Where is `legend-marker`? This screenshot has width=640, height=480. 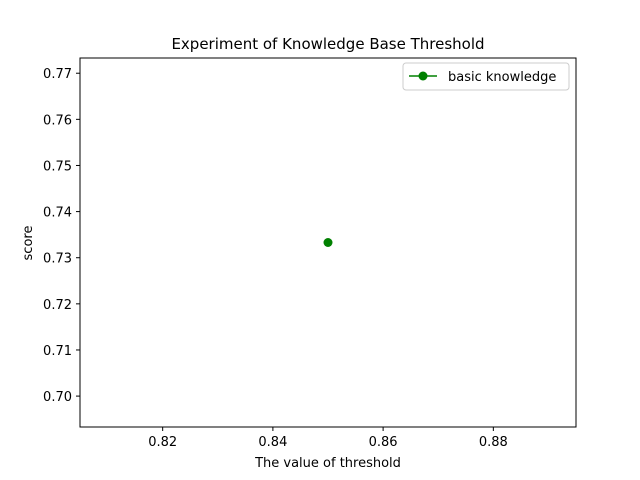 legend-marker is located at coordinates (423, 76).